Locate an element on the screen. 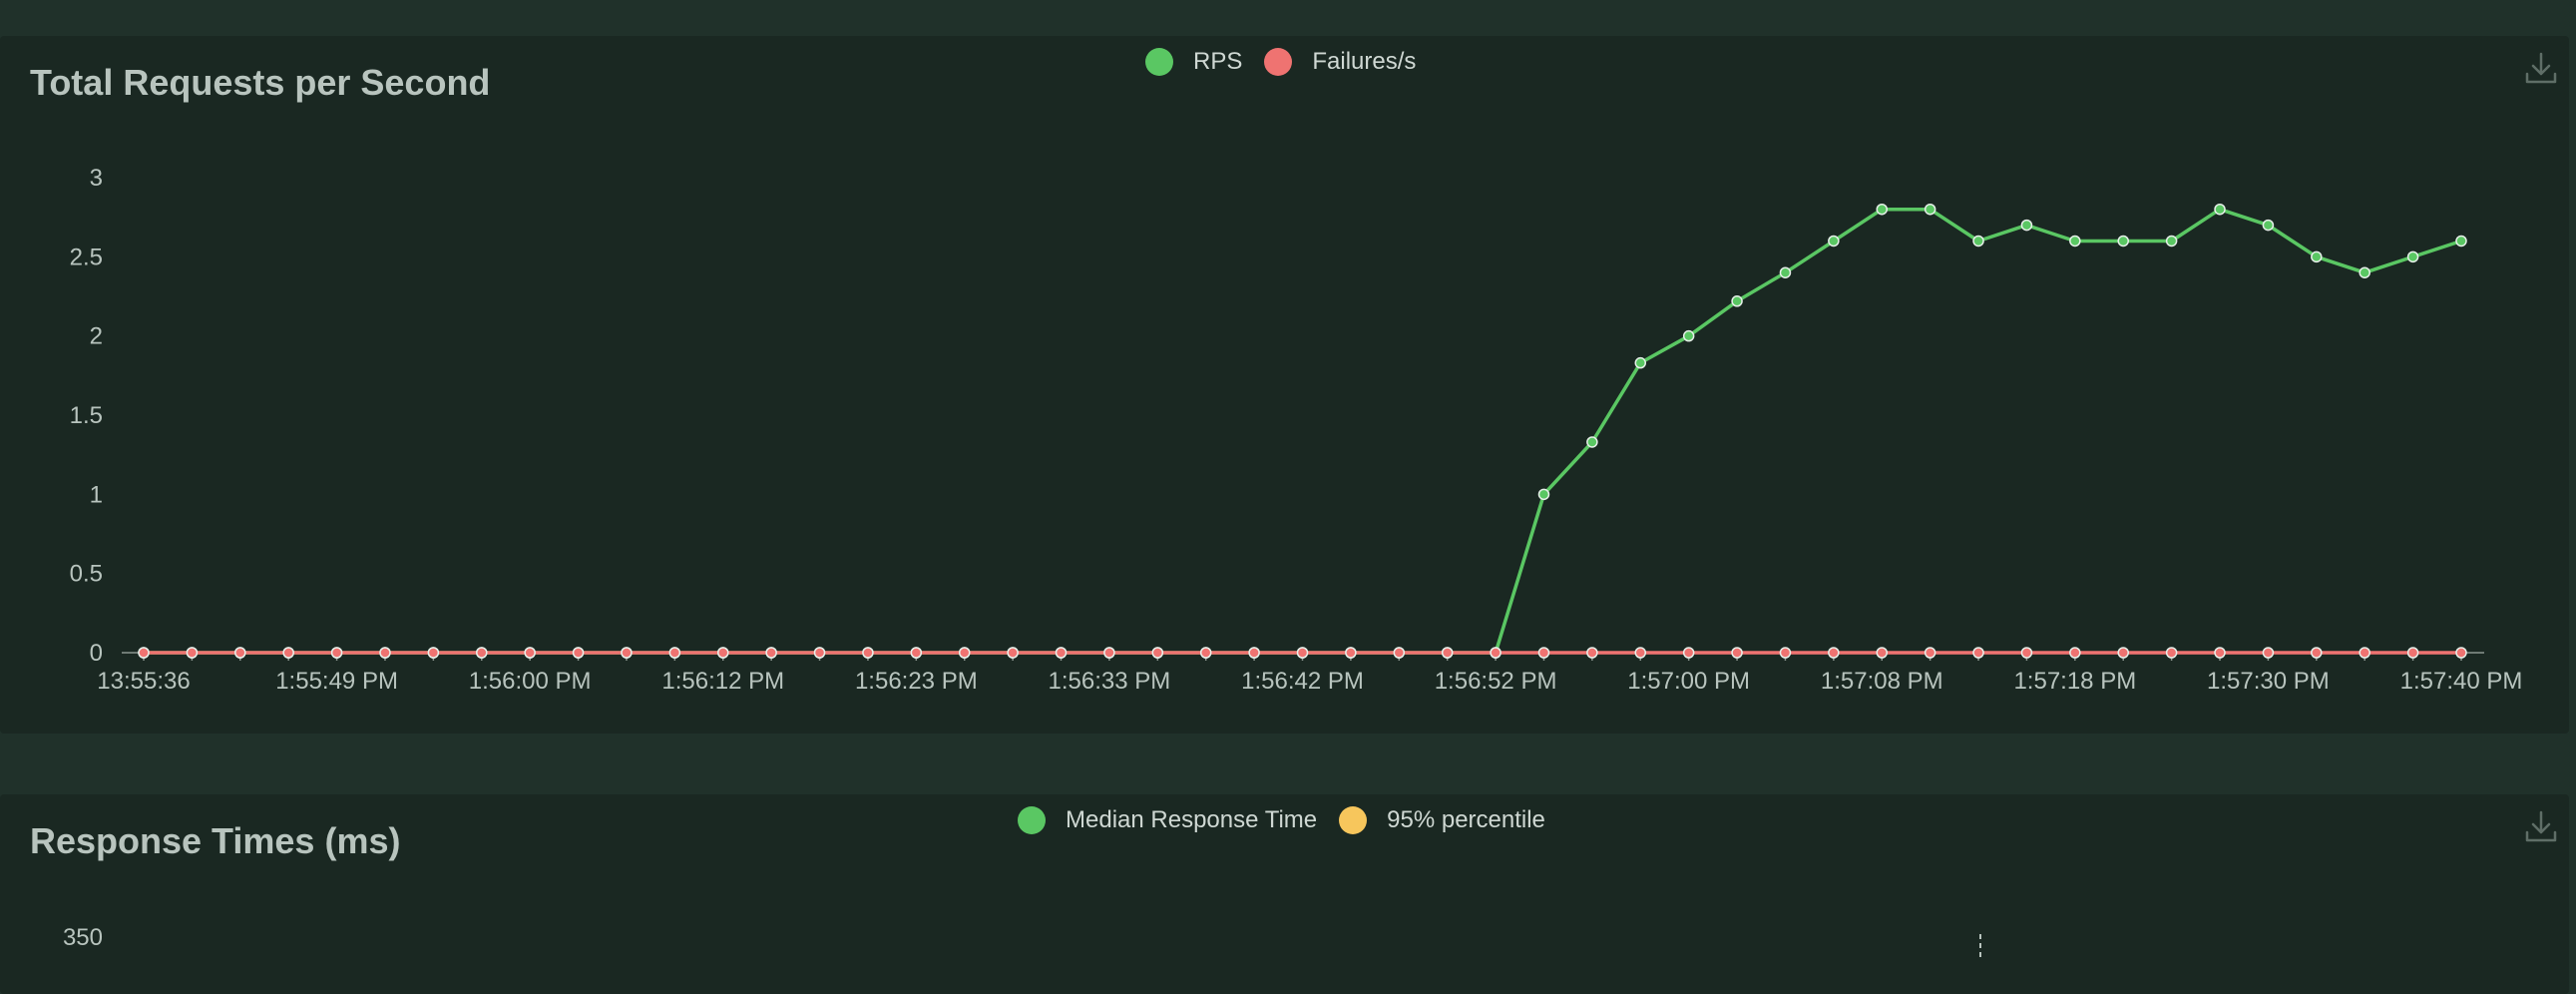  legend-item-p95: 95% percentile is located at coordinates (1442, 820).